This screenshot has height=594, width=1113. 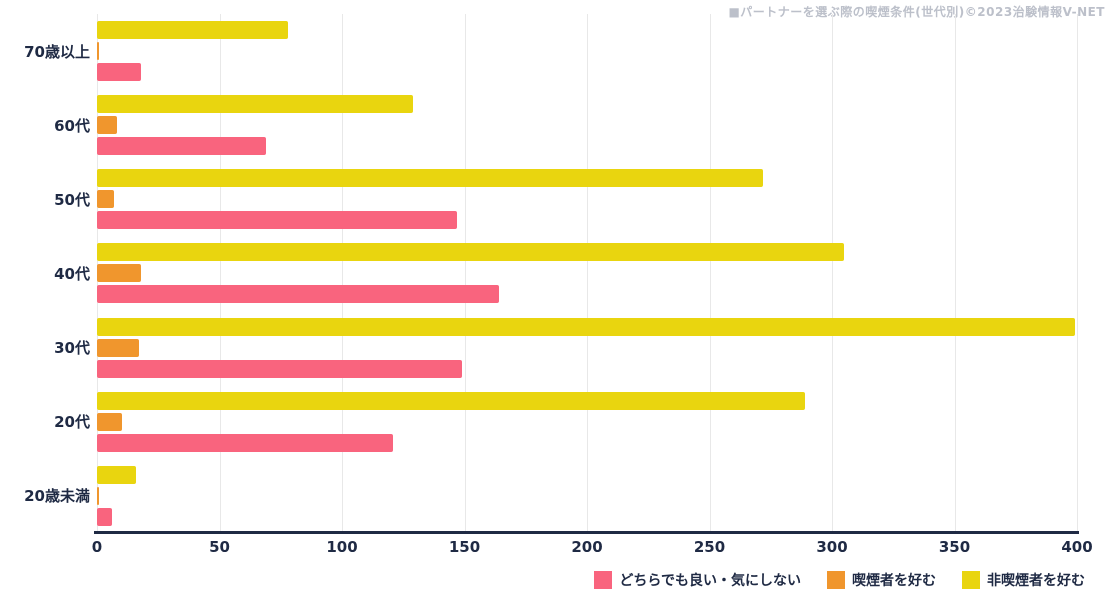 I want to click on y-axis-label-3: 50代, so click(x=72, y=199).